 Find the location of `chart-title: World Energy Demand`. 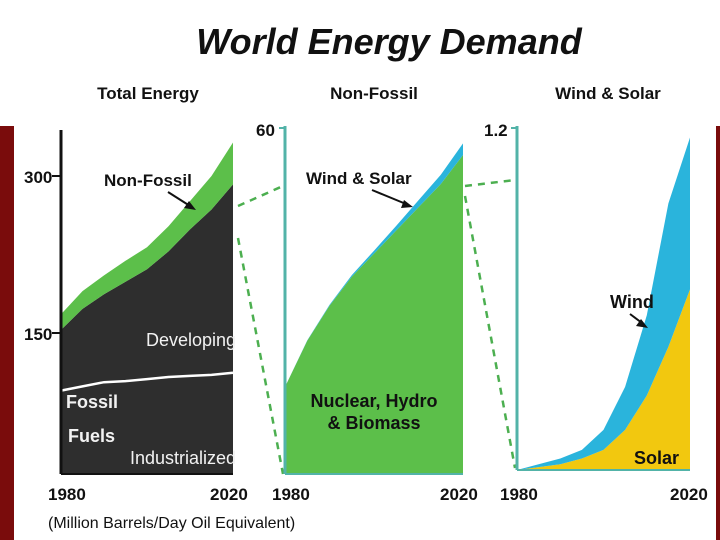

chart-title: World Energy Demand is located at coordinates (389, 41).